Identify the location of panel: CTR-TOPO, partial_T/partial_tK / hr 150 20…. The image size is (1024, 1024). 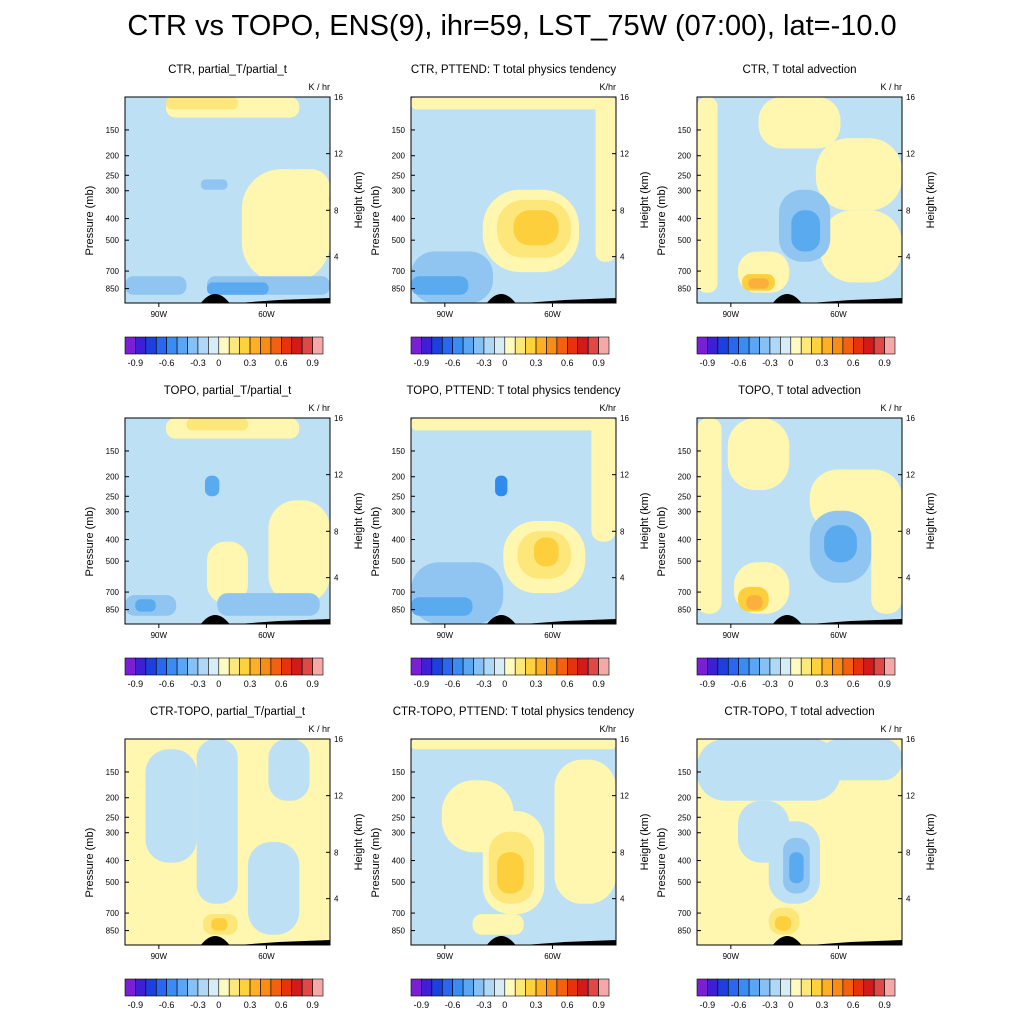
(224, 858).